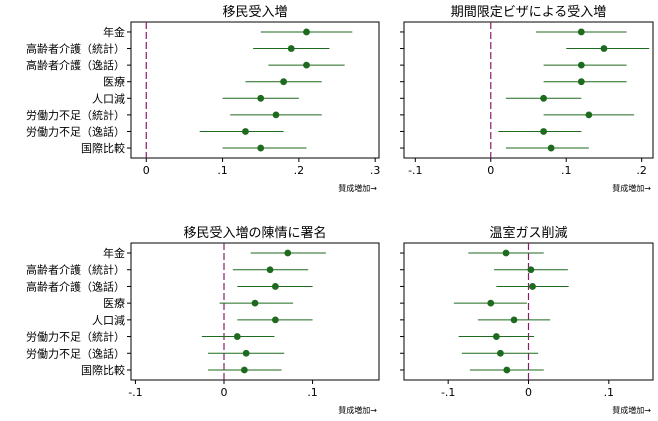 This screenshot has height=421, width=658. Describe the element at coordinates (375, 170) in the screenshot. I see `x-tick-label: .3` at that location.